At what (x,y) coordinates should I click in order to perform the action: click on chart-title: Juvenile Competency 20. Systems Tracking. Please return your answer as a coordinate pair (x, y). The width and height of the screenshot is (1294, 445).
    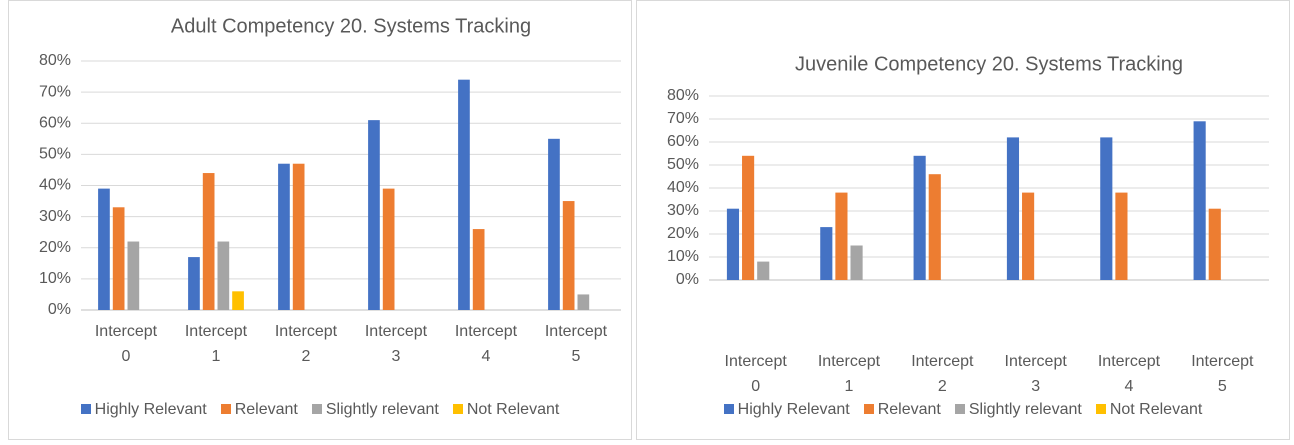
    Looking at the image, I should click on (989, 64).